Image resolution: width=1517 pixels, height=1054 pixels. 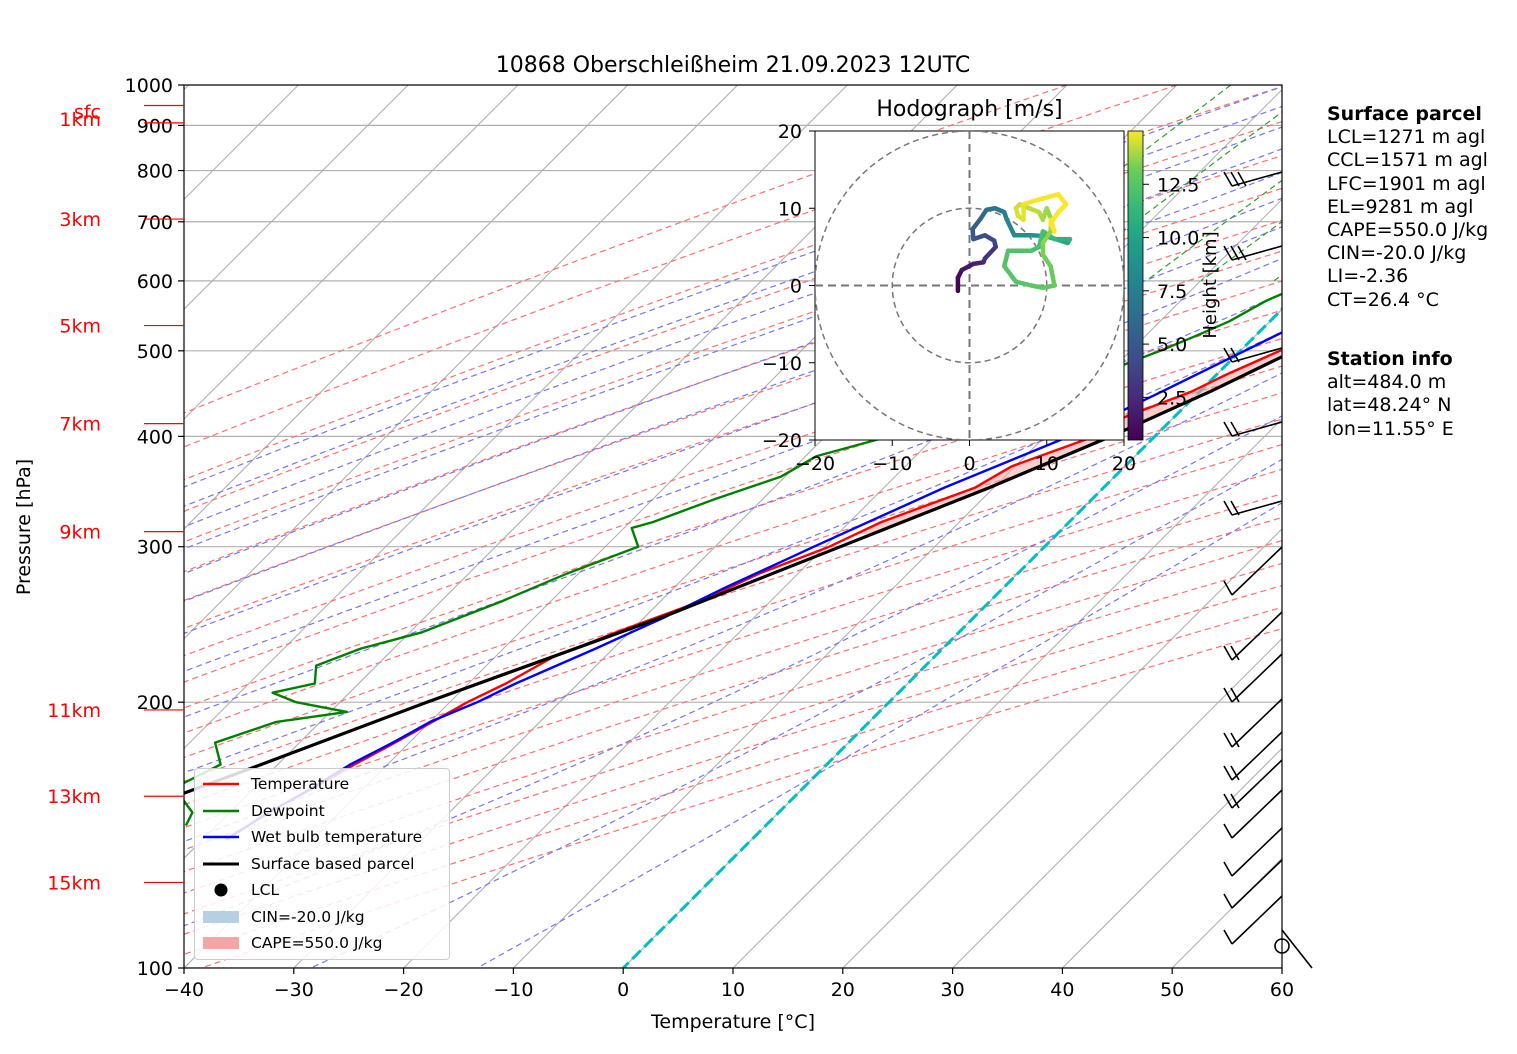 I want to click on y-axis-label: Pressure [hPa], so click(x=24, y=527).